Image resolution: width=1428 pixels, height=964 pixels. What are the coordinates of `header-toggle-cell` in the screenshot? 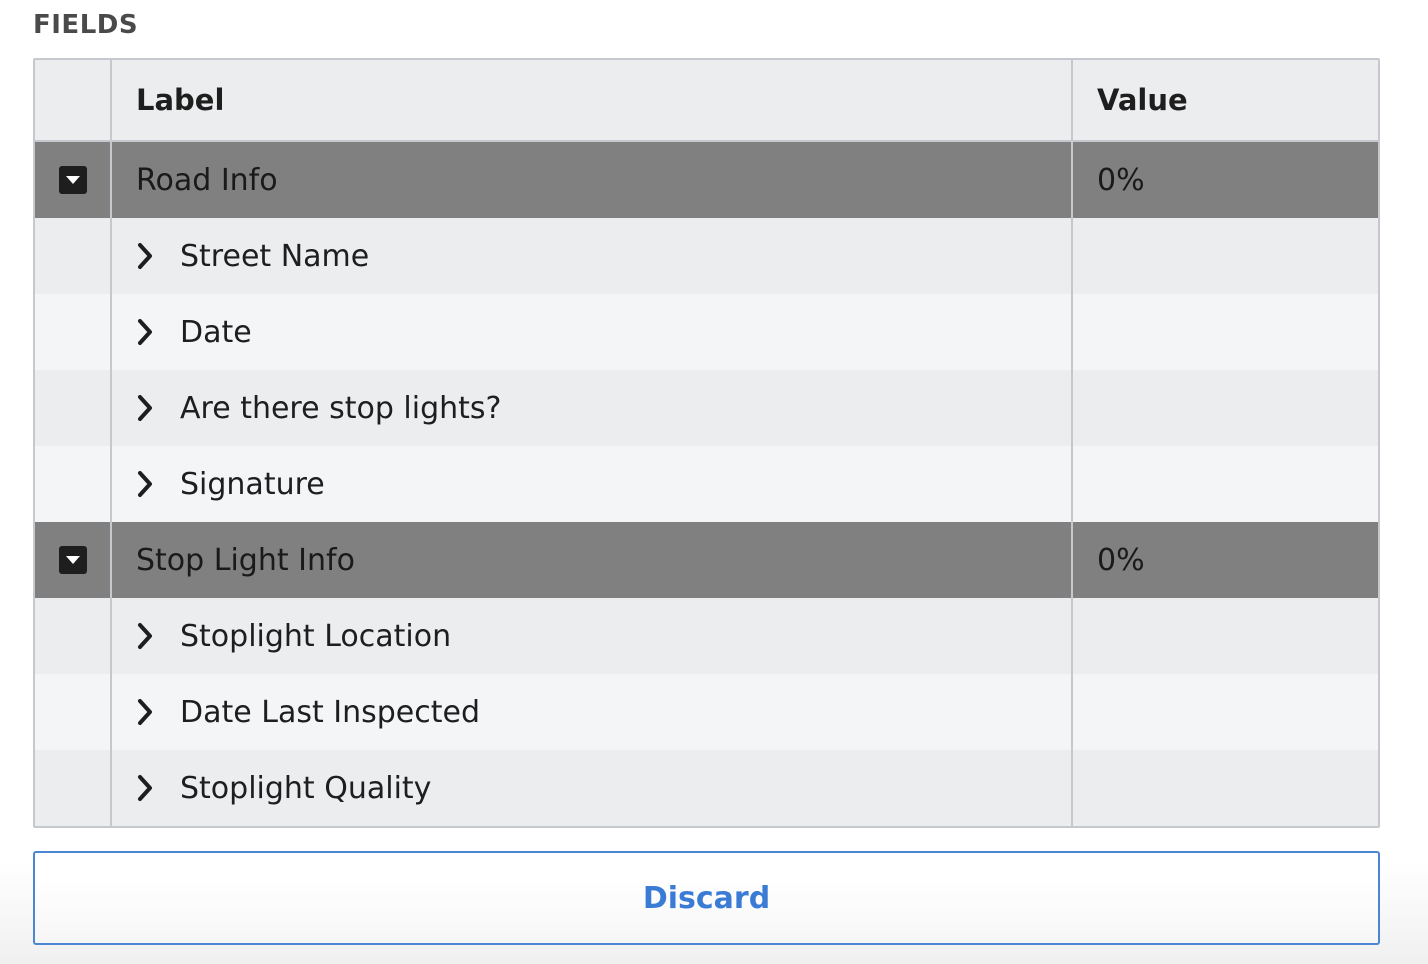 It's located at (73, 100).